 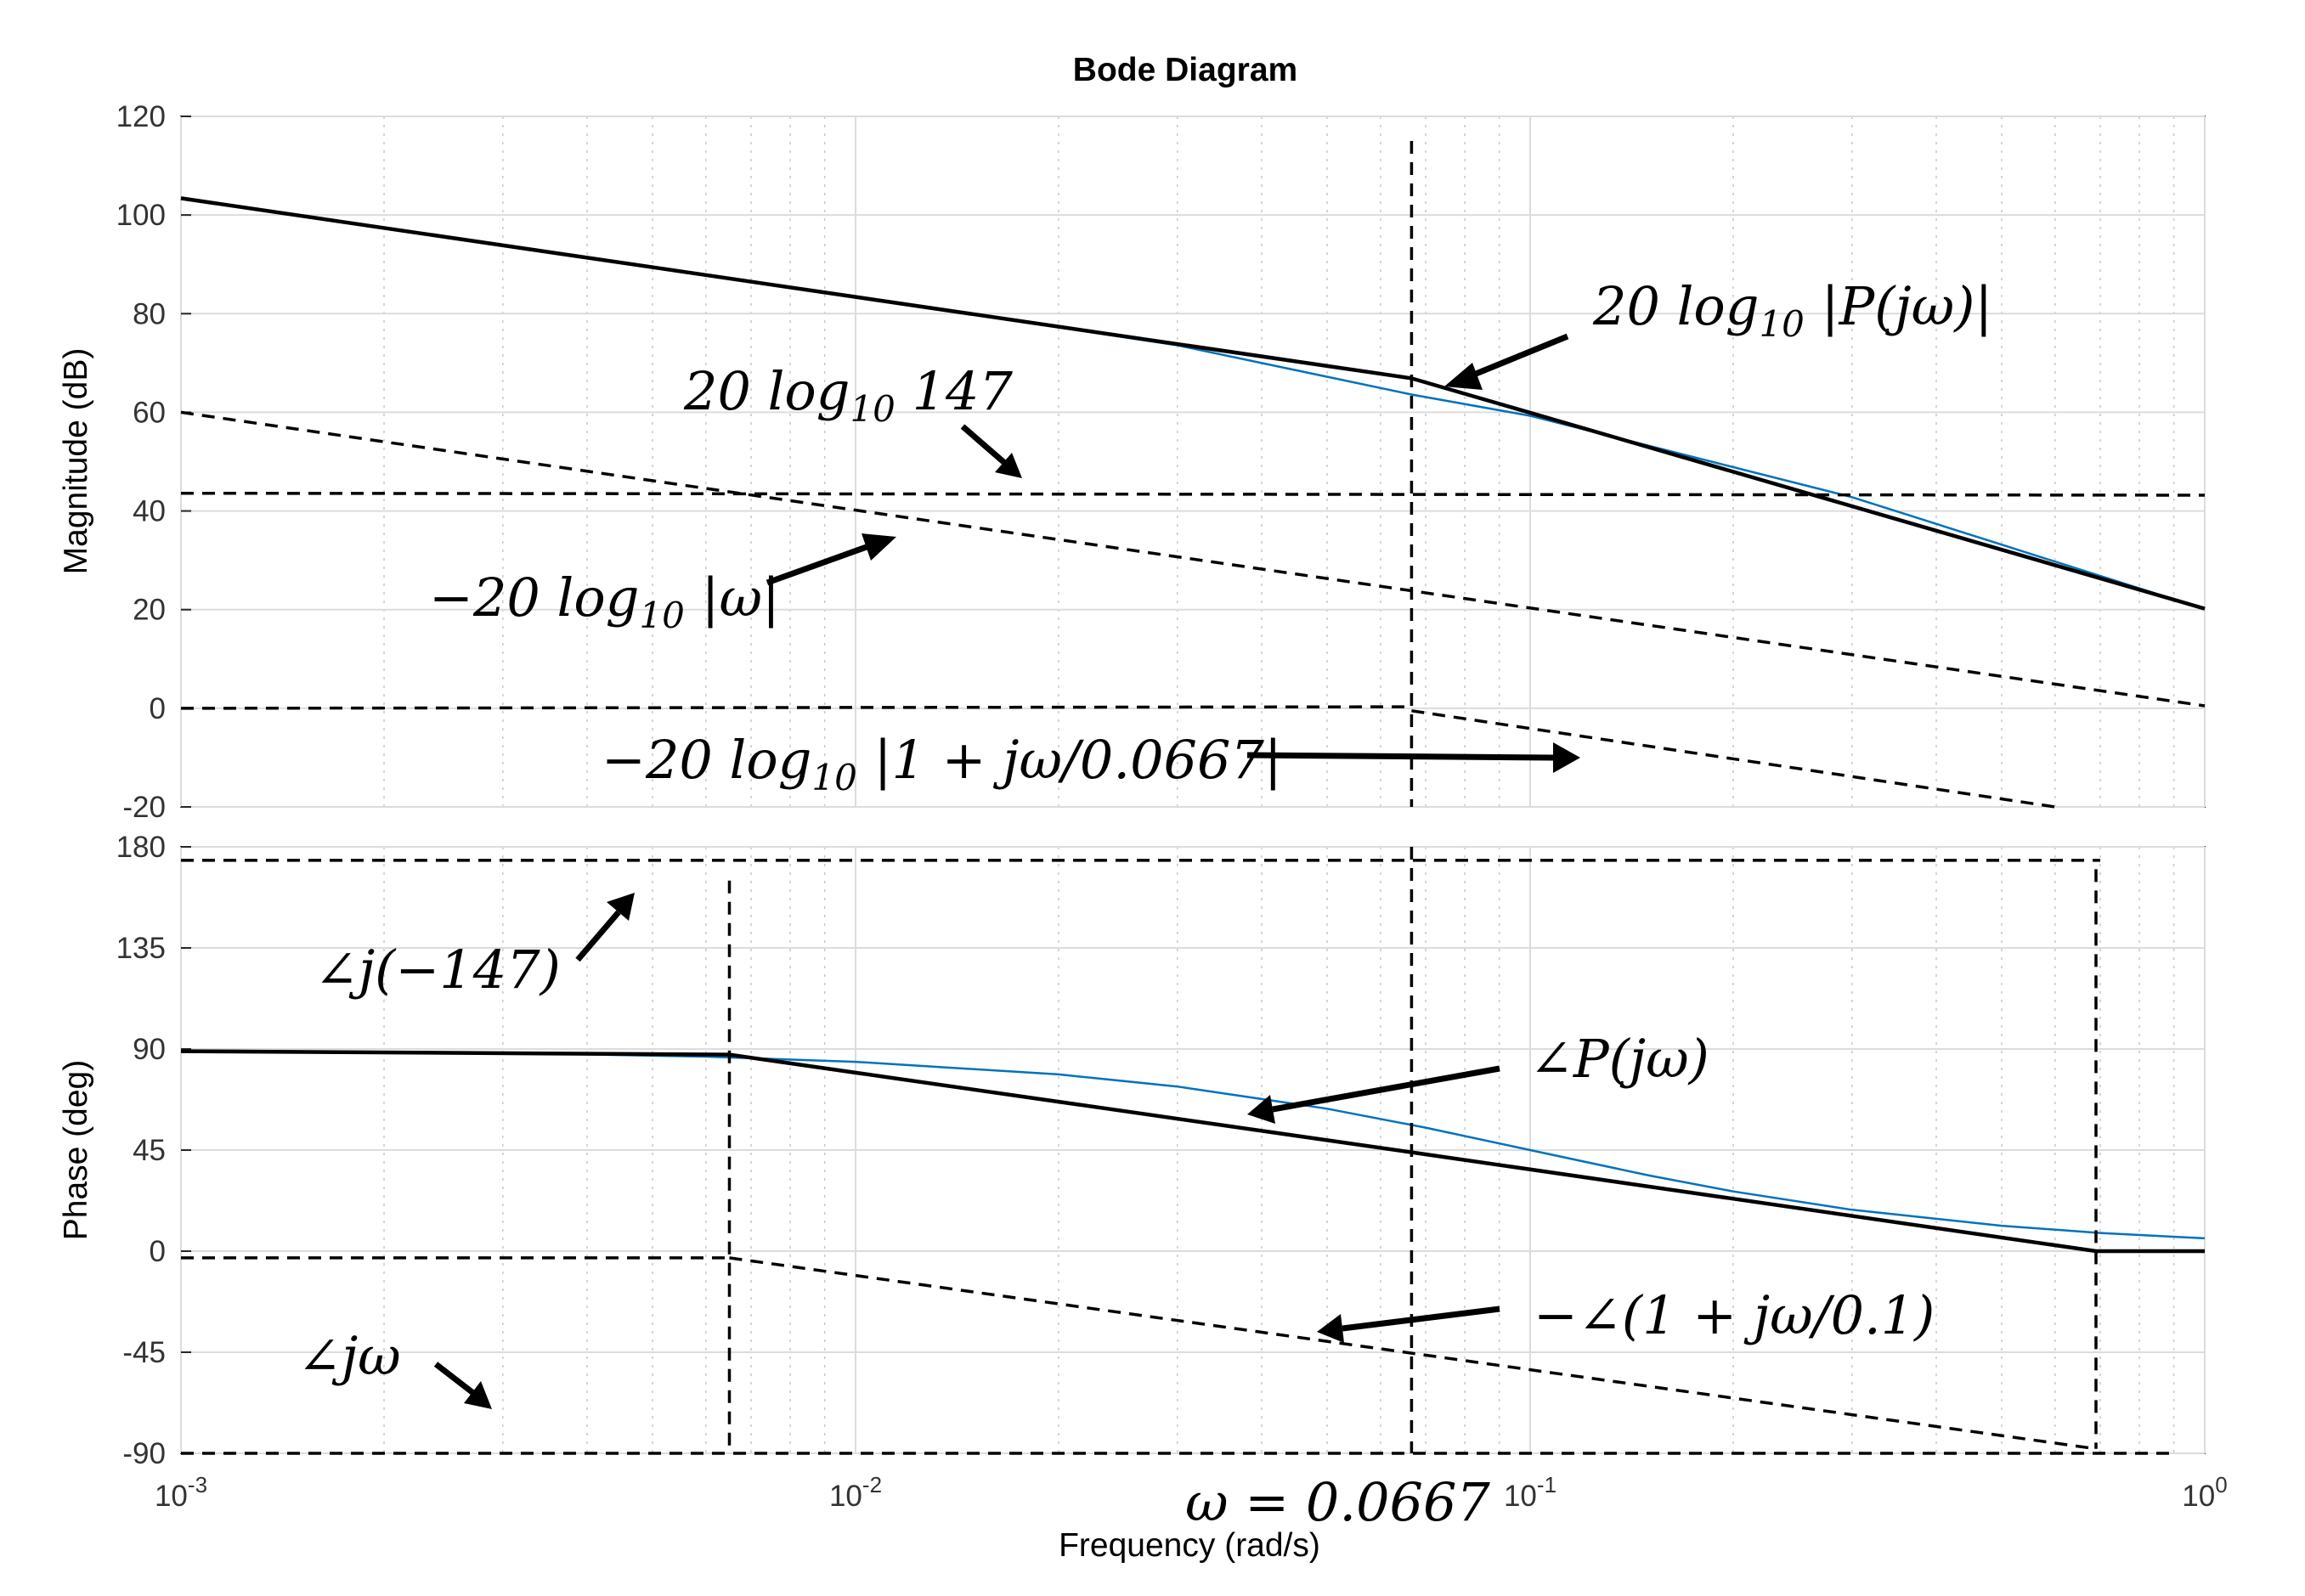 I want to click on y-tick-label: 120, so click(x=141, y=117).